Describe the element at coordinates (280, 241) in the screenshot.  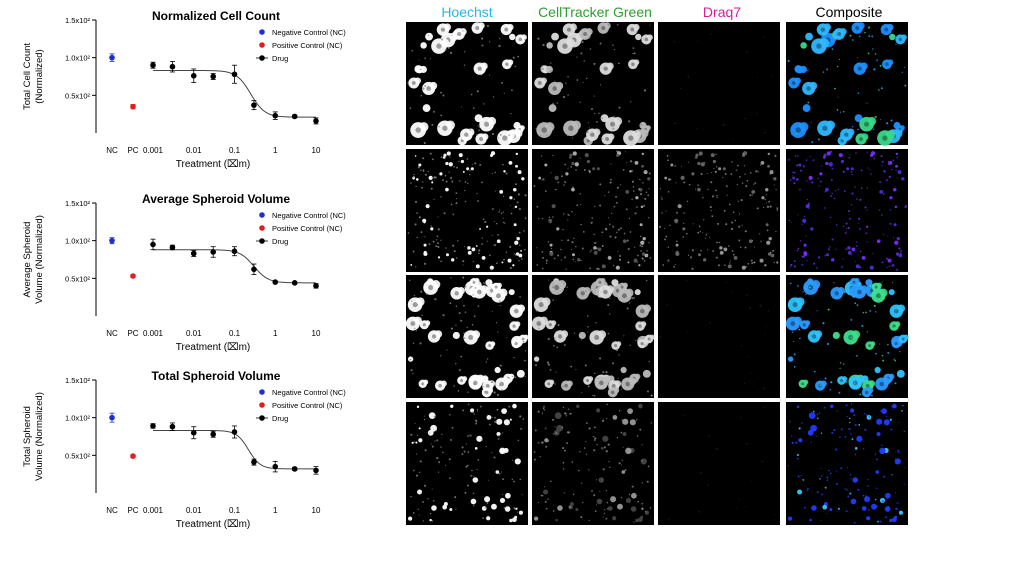
I see `legend-label: Drug` at that location.